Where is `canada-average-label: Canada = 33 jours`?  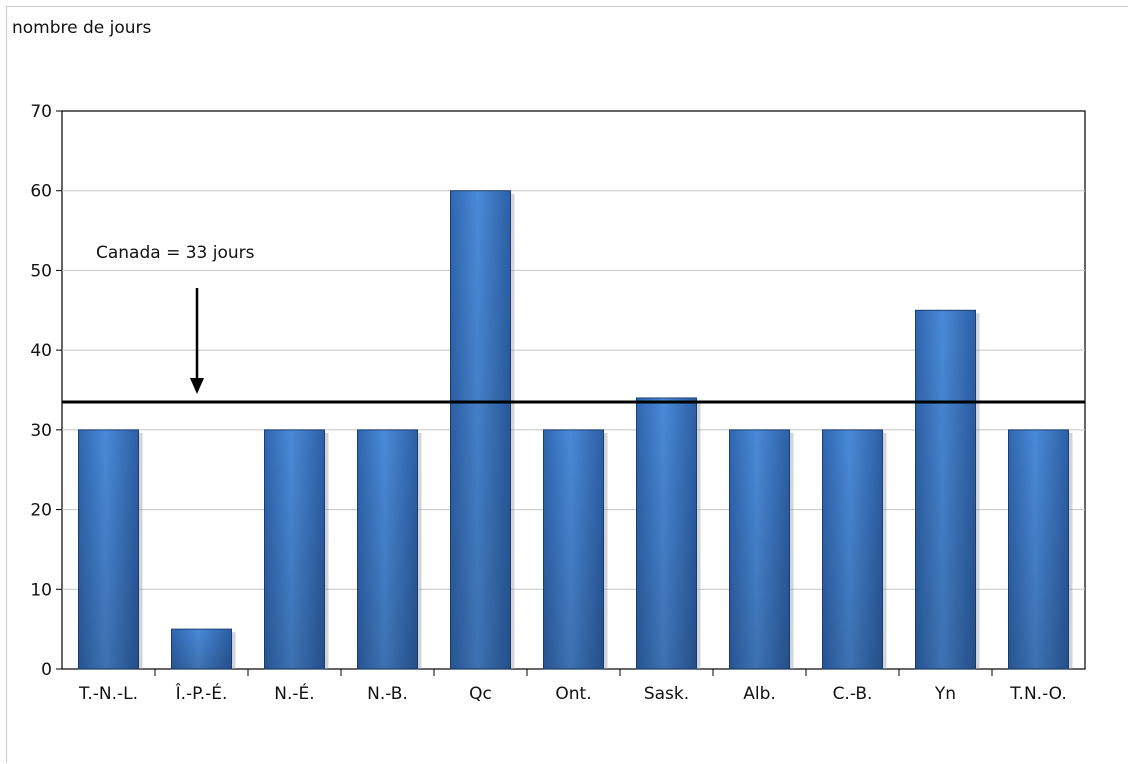 canada-average-label: Canada = 33 jours is located at coordinates (175, 253).